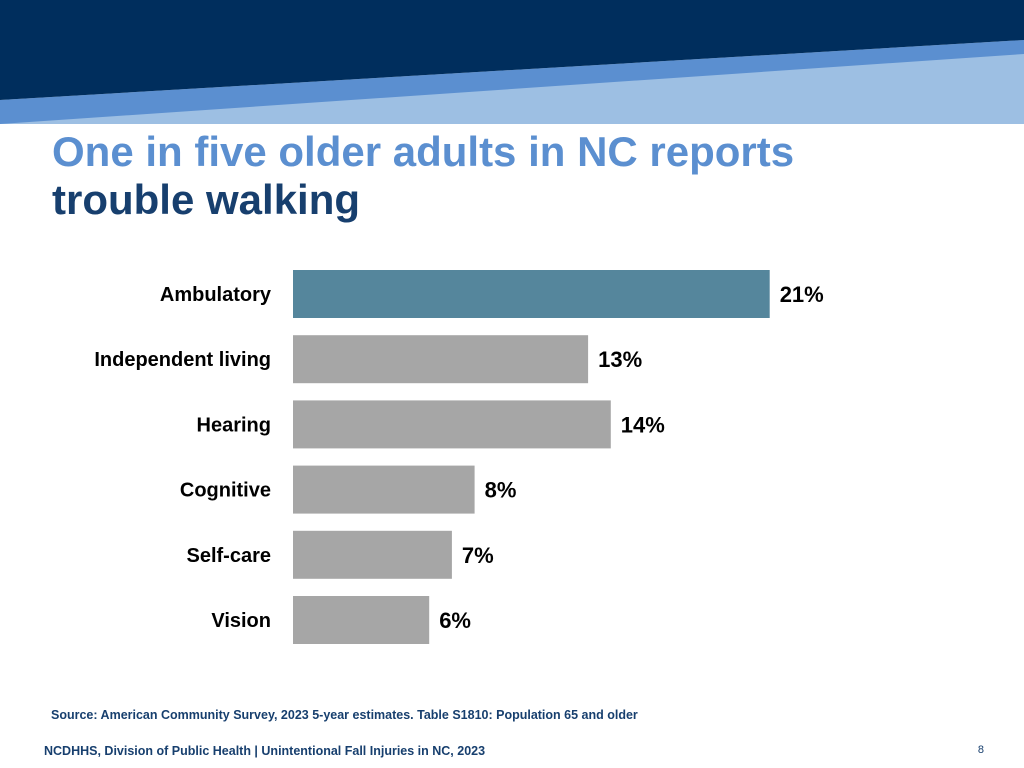  I want to click on bar-hearing, so click(452, 424).